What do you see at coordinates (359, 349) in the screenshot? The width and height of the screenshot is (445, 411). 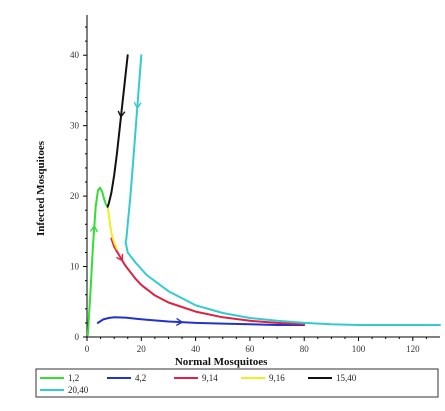 I see `x-tick-label: 100` at bounding box center [359, 349].